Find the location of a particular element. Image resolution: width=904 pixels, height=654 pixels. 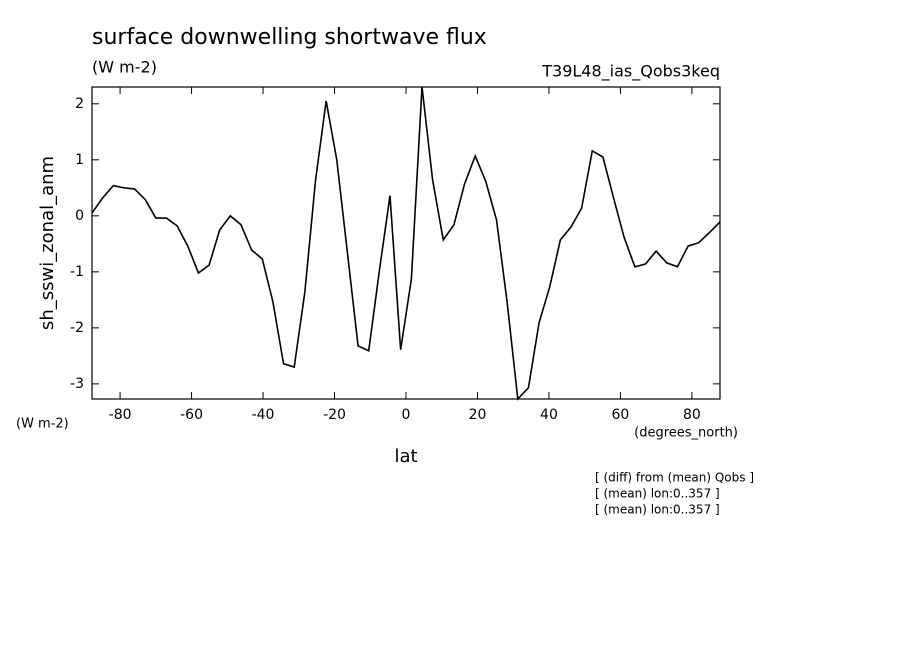

x-tick-label: 60 is located at coordinates (621, 415).